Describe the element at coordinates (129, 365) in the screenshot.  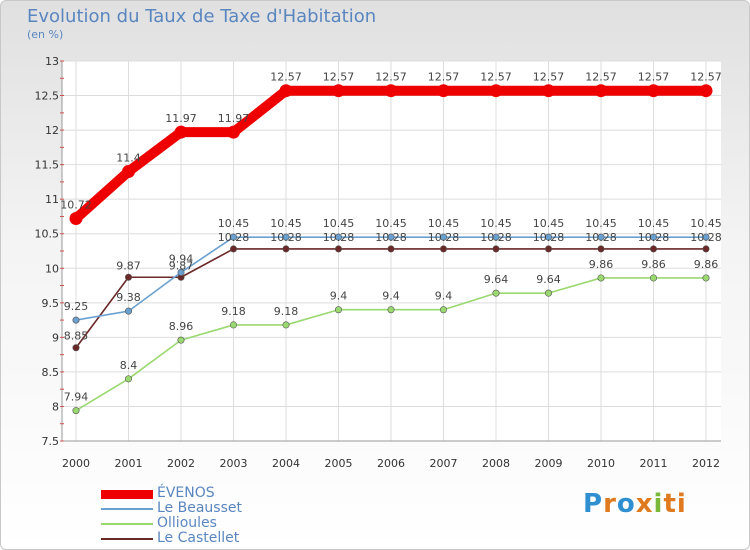
I see `data-label-ollioules: 8.4` at that location.